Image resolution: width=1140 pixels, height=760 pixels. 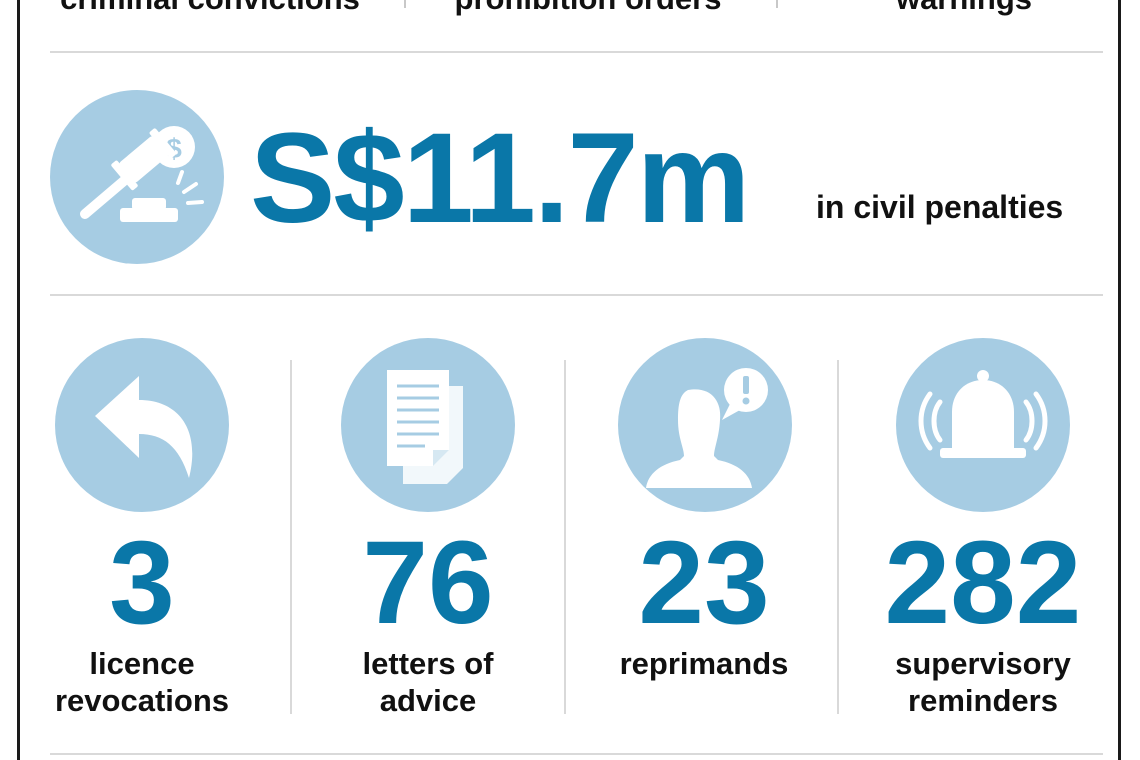 What do you see at coordinates (983, 682) in the screenshot?
I see `stat-caption-reminders: supervisory reminders` at bounding box center [983, 682].